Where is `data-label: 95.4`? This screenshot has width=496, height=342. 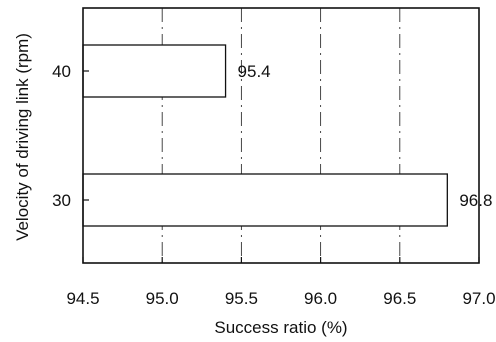
data-label: 95.4 is located at coordinates (254, 71).